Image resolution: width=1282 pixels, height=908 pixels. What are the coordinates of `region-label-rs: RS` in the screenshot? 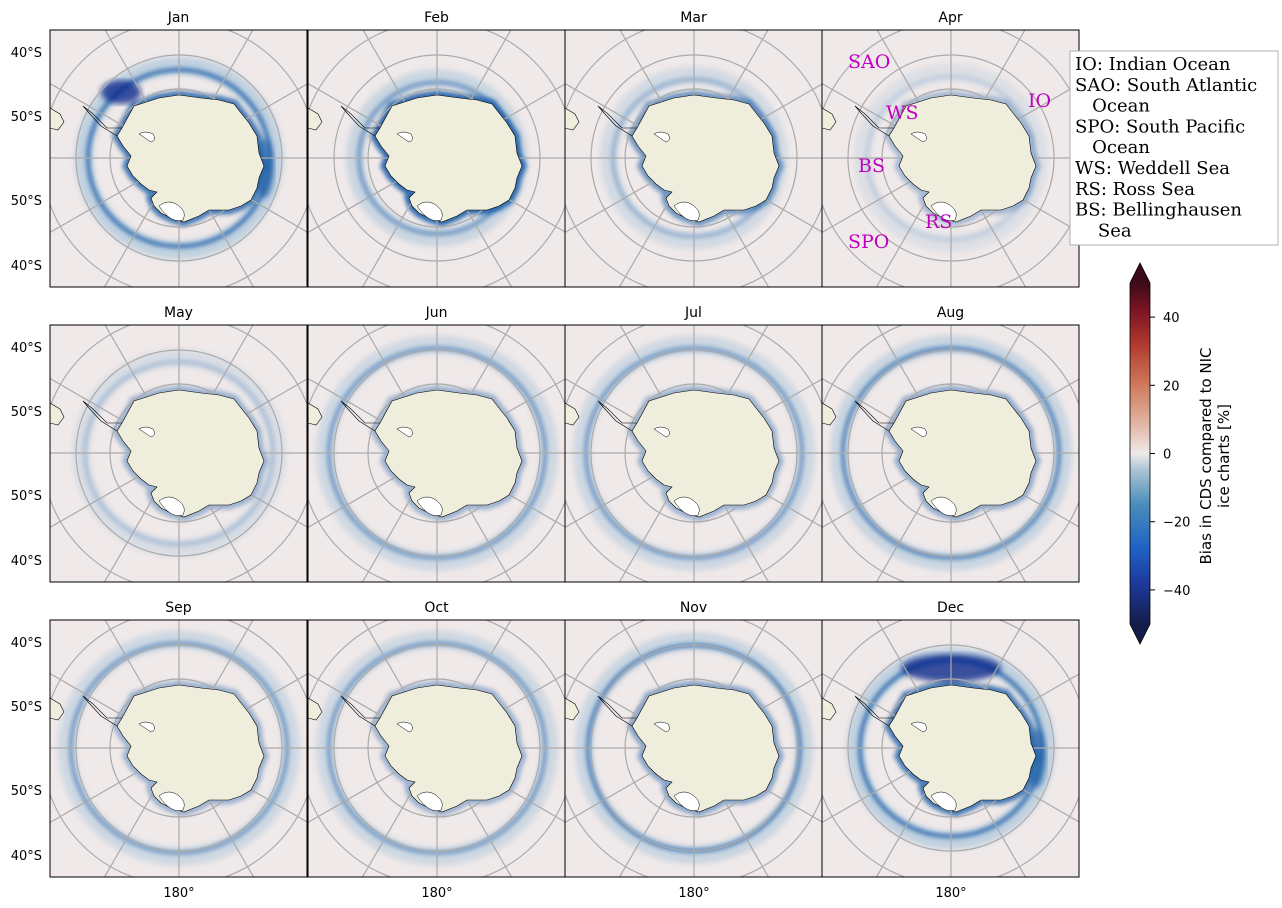 It's located at (938, 222).